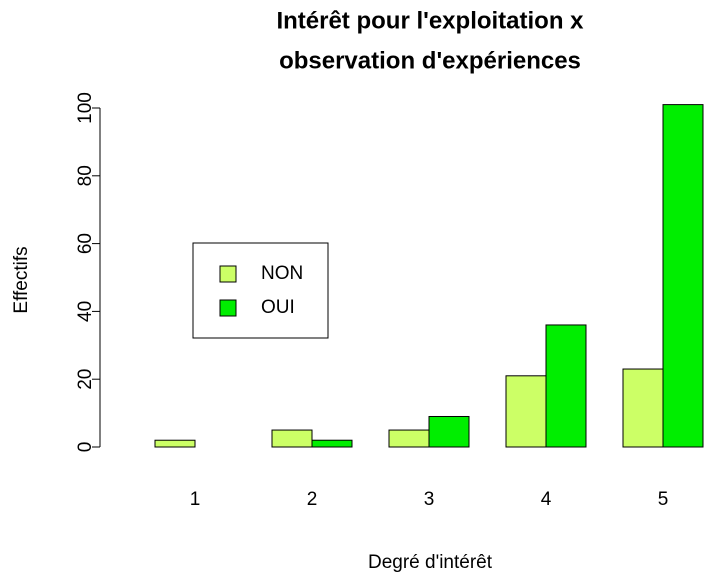  What do you see at coordinates (430, 60) in the screenshot?
I see `chart-title: observation d'expériences` at bounding box center [430, 60].